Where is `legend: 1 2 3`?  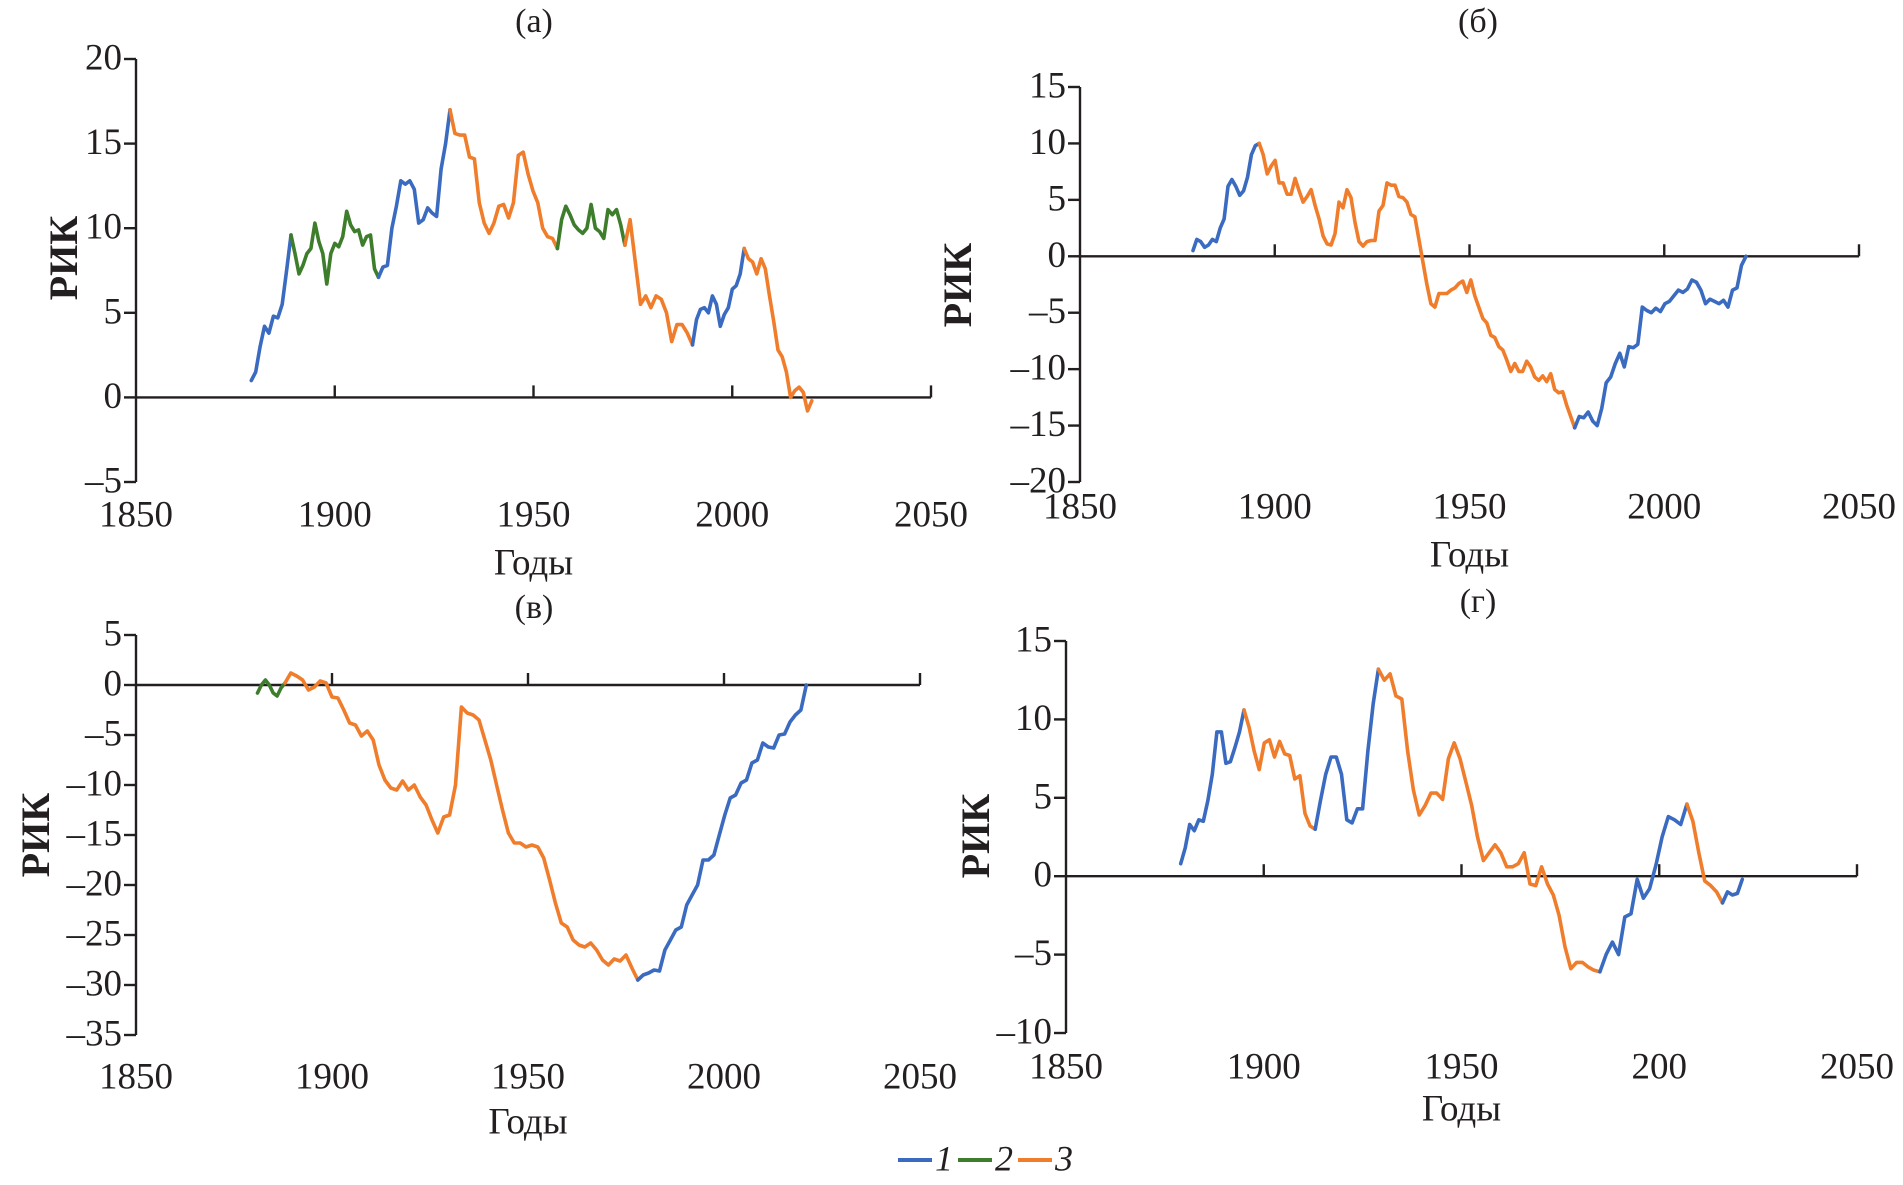 legend: 1 2 3 is located at coordinates (985, 1158).